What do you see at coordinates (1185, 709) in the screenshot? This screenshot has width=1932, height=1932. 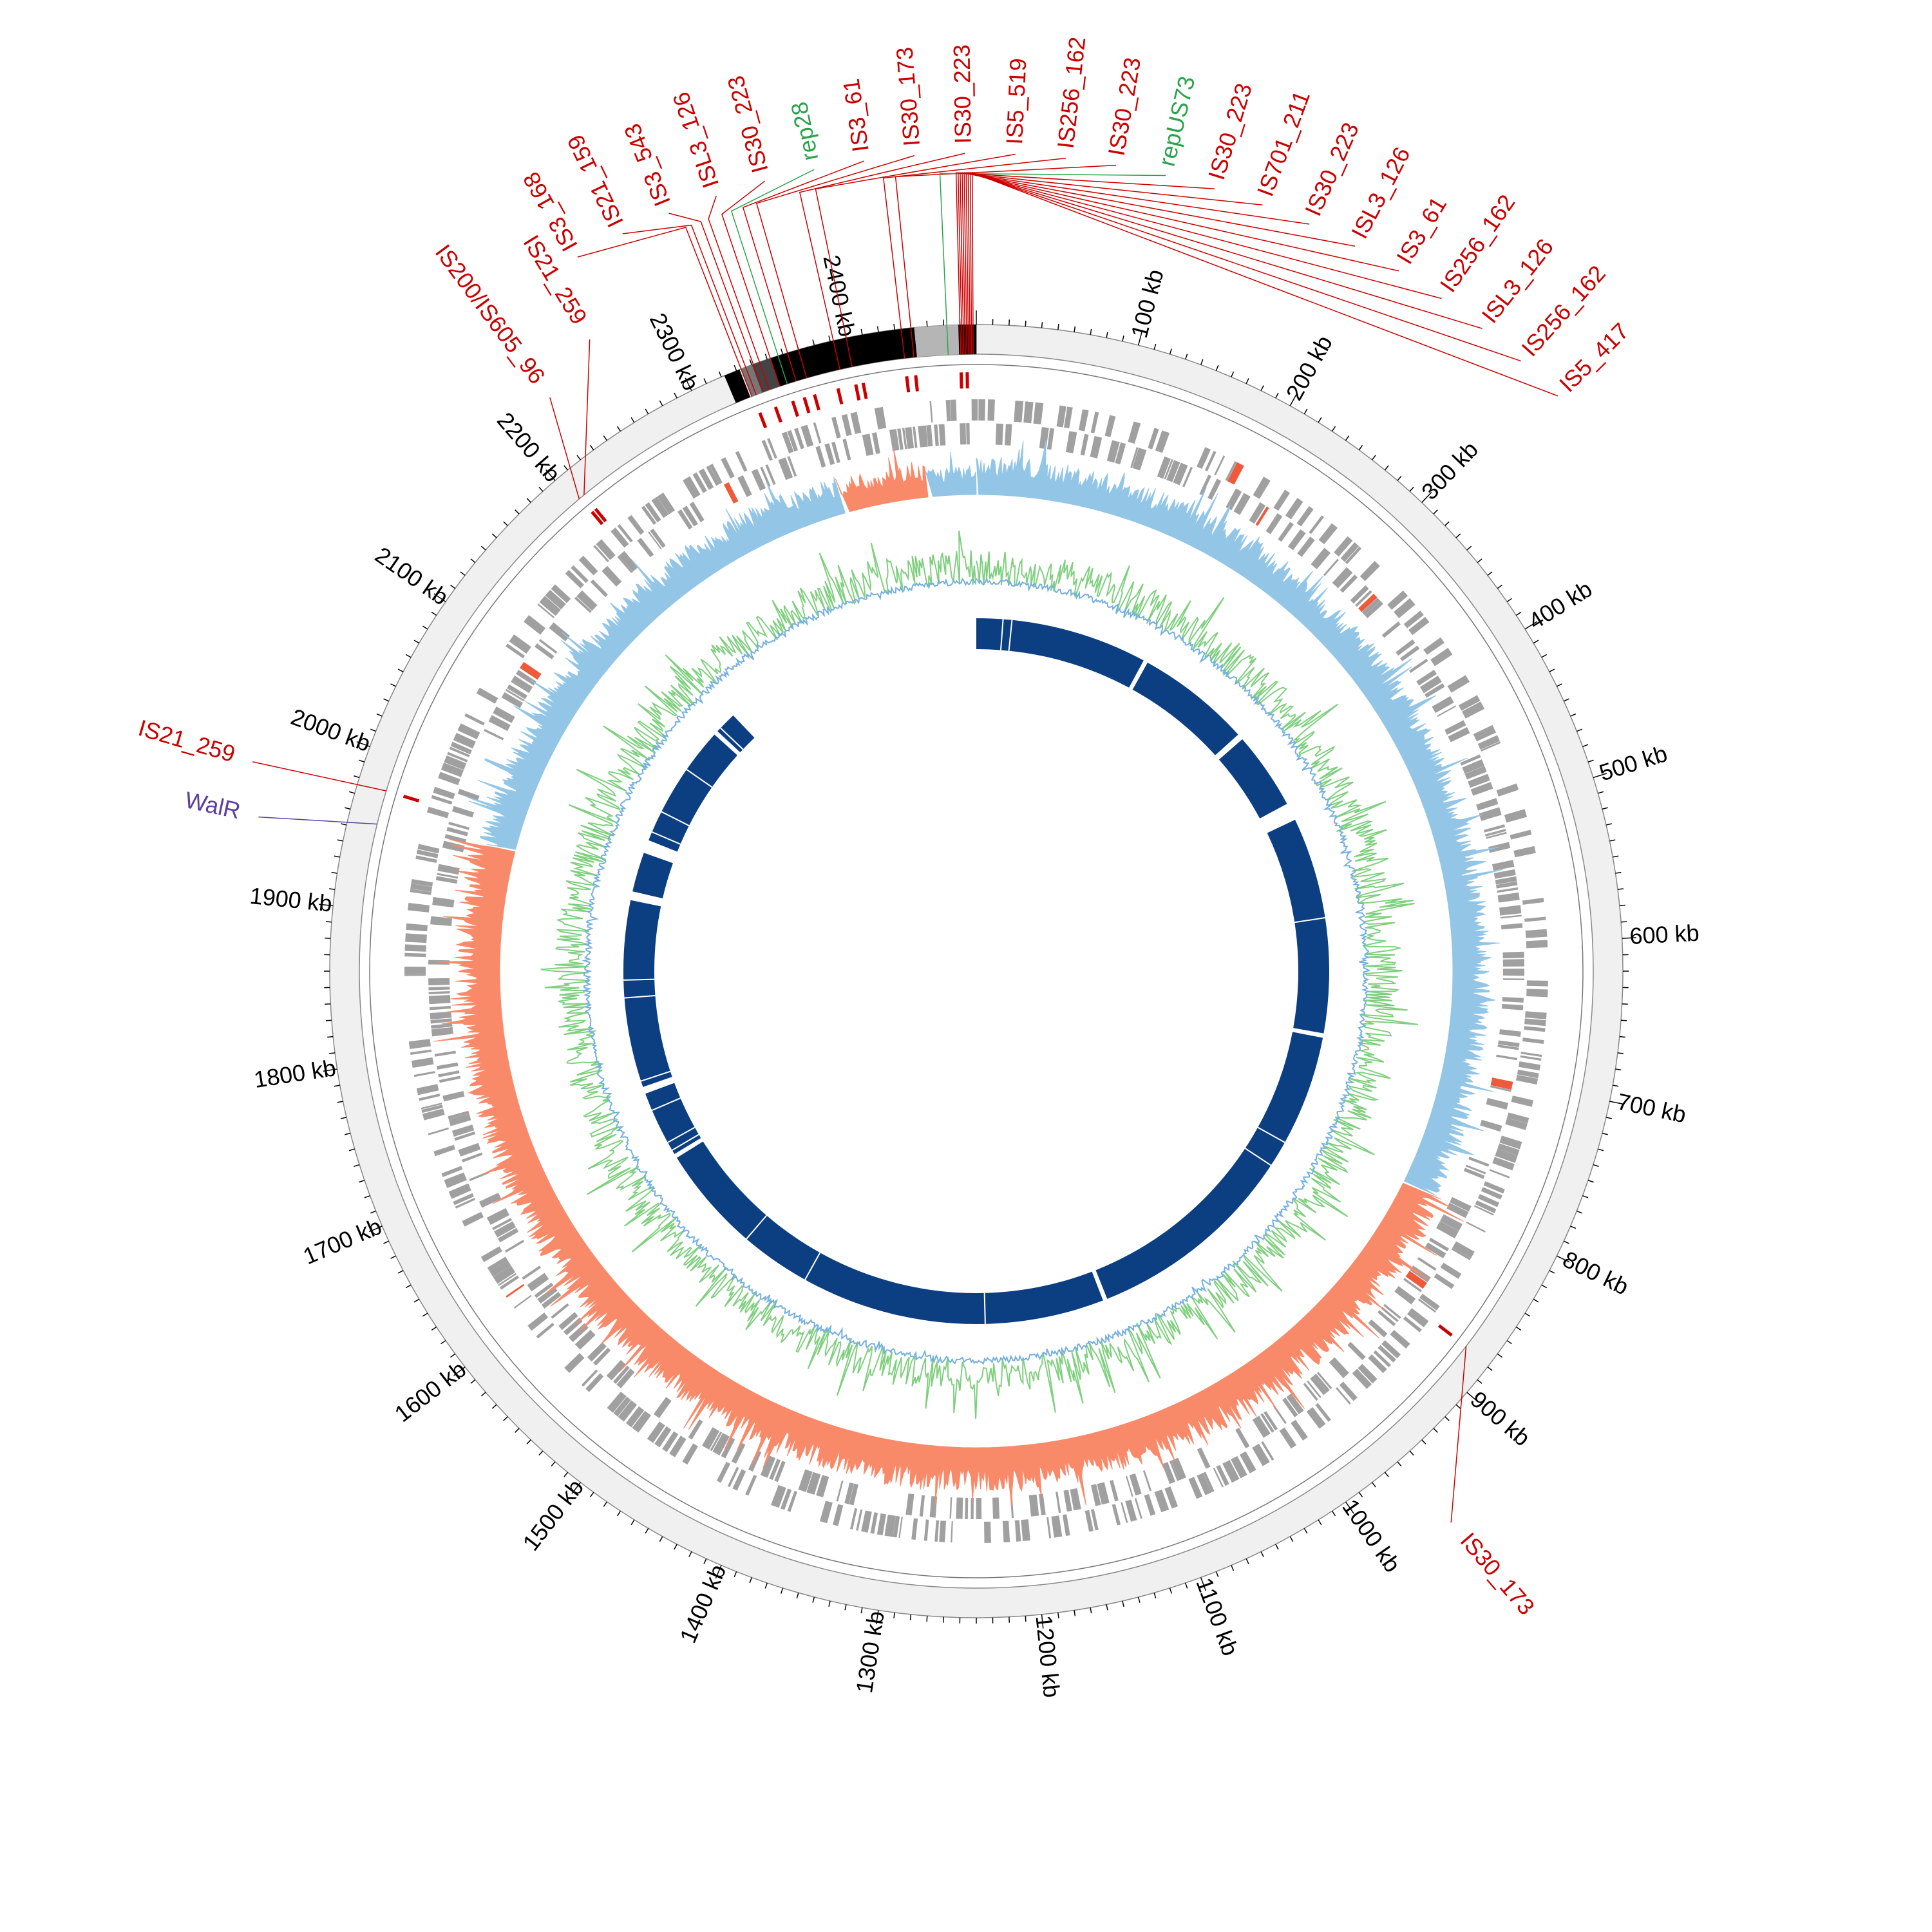 I see `blast-segment` at bounding box center [1185, 709].